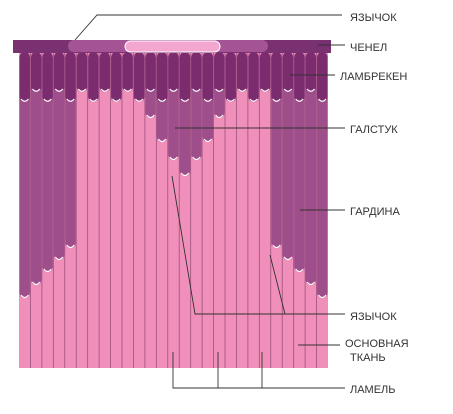 The height and width of the screenshot is (414, 453). I want to click on label-valance: ЛАМБРЕКЕН, so click(373, 77).